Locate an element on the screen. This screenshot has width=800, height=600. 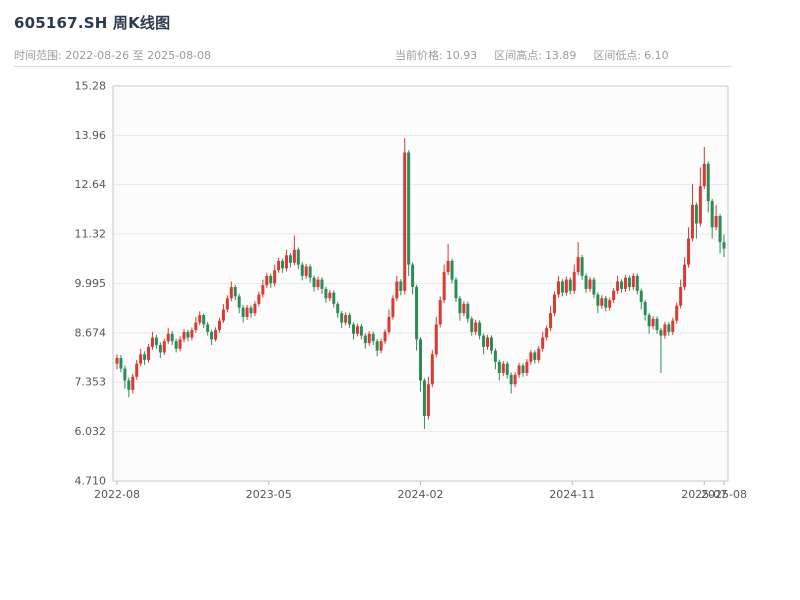
y-tick-label: 15.28 is located at coordinates (91, 86).